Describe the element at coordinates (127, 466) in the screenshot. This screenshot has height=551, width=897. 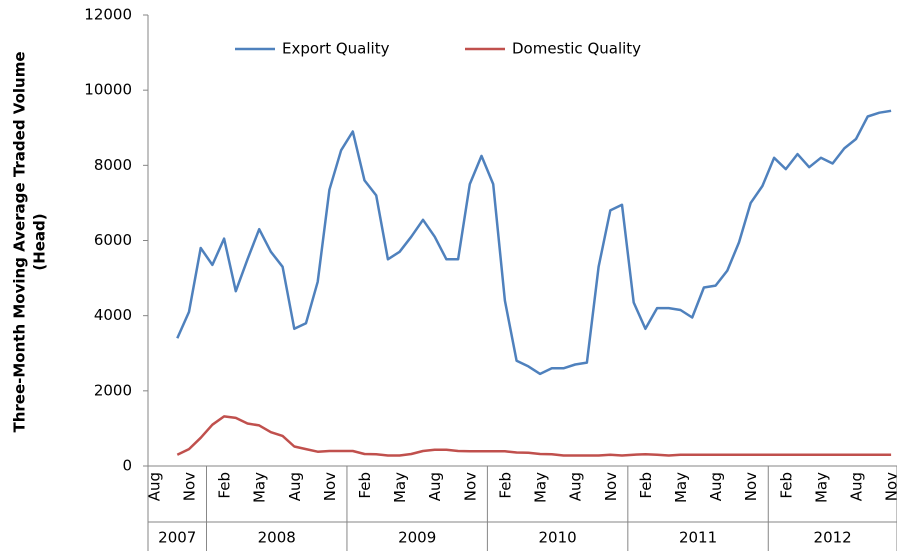
I see `y-tick-label: 0` at that location.